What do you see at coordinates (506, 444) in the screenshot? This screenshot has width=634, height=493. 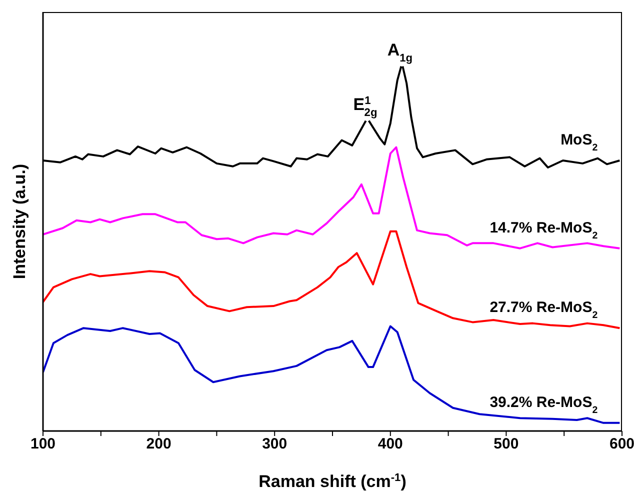 I see `x-tick-label: 500` at bounding box center [506, 444].